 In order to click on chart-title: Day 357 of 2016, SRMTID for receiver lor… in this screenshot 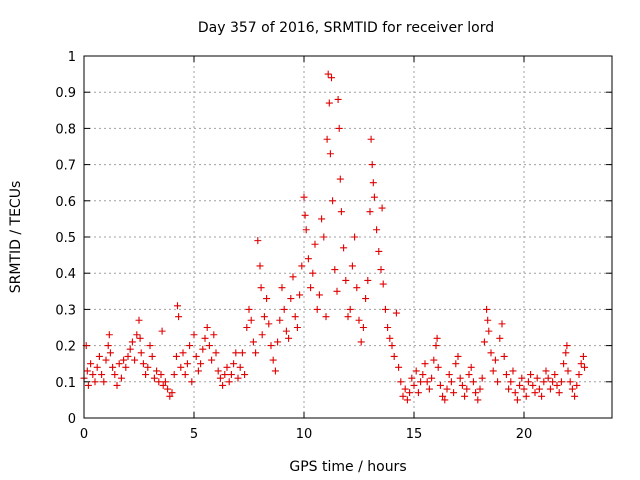, I will do `click(346, 28)`.